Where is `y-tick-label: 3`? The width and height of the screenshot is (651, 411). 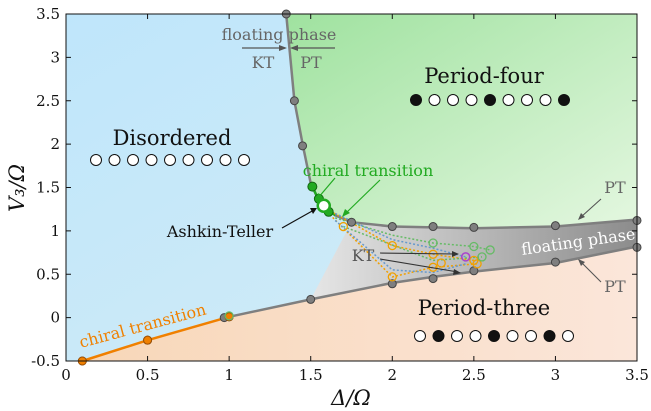 y-tick-label: 3 is located at coordinates (55, 57).